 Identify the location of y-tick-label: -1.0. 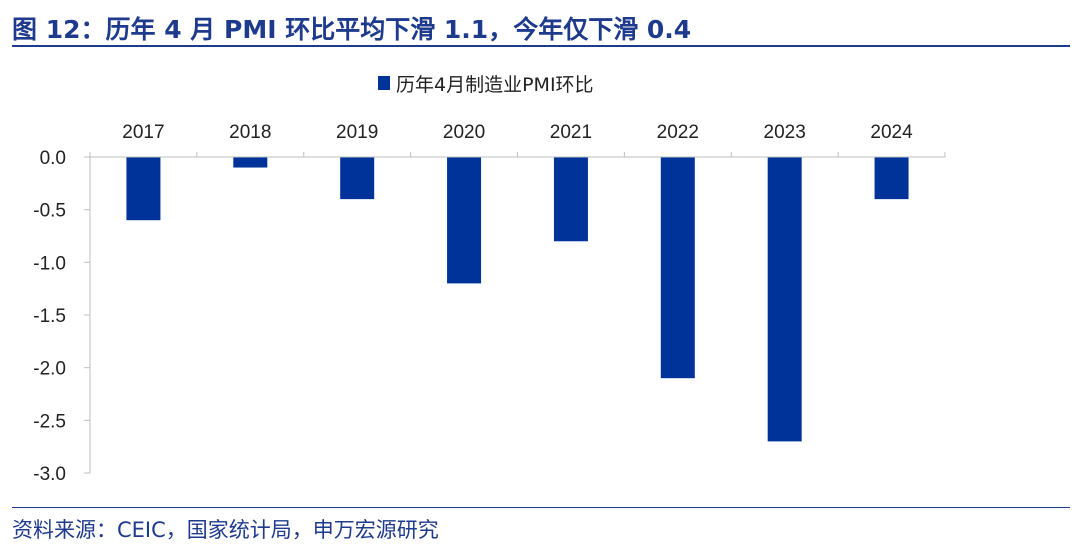
(49, 263).